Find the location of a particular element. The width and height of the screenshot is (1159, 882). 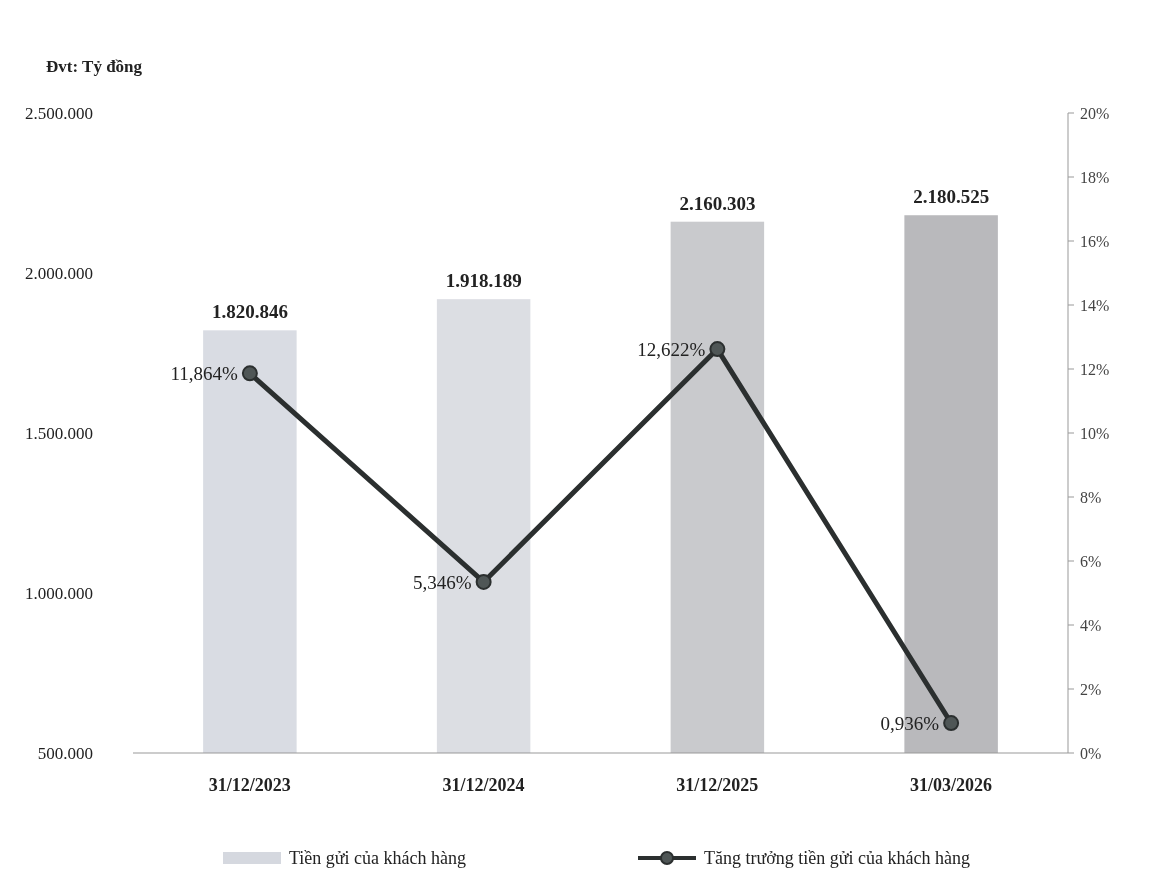

data-label: 1.918.189 is located at coordinates (483, 281).